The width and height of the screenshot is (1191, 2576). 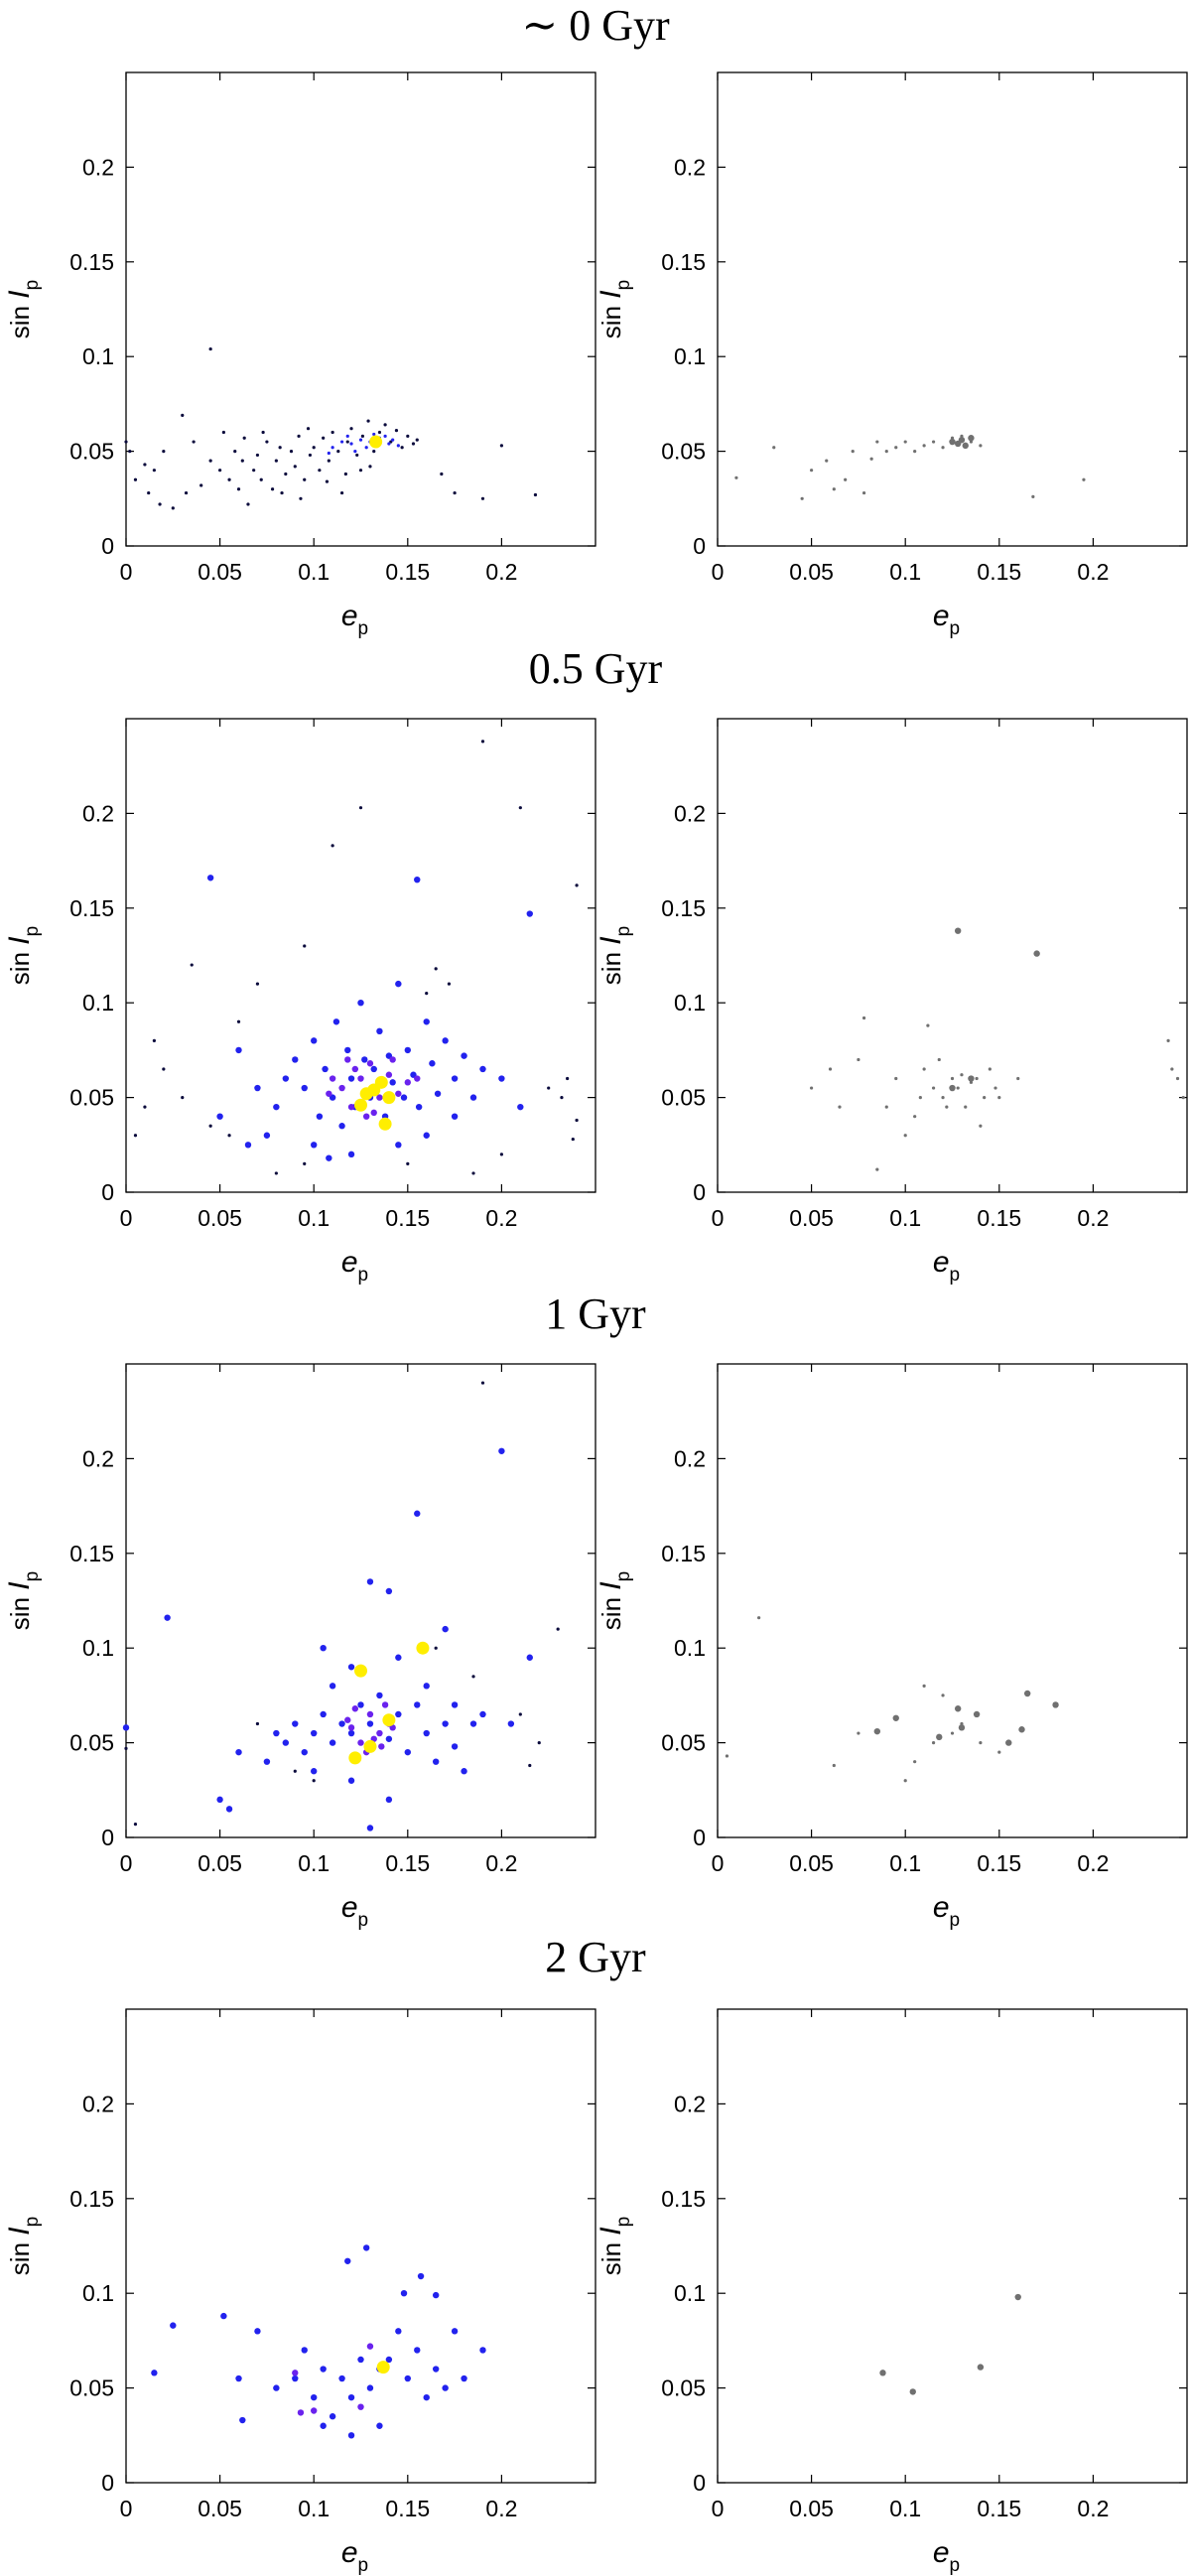 What do you see at coordinates (683, 1554) in the screenshot?
I see `y-tick-label: 0.15` at bounding box center [683, 1554].